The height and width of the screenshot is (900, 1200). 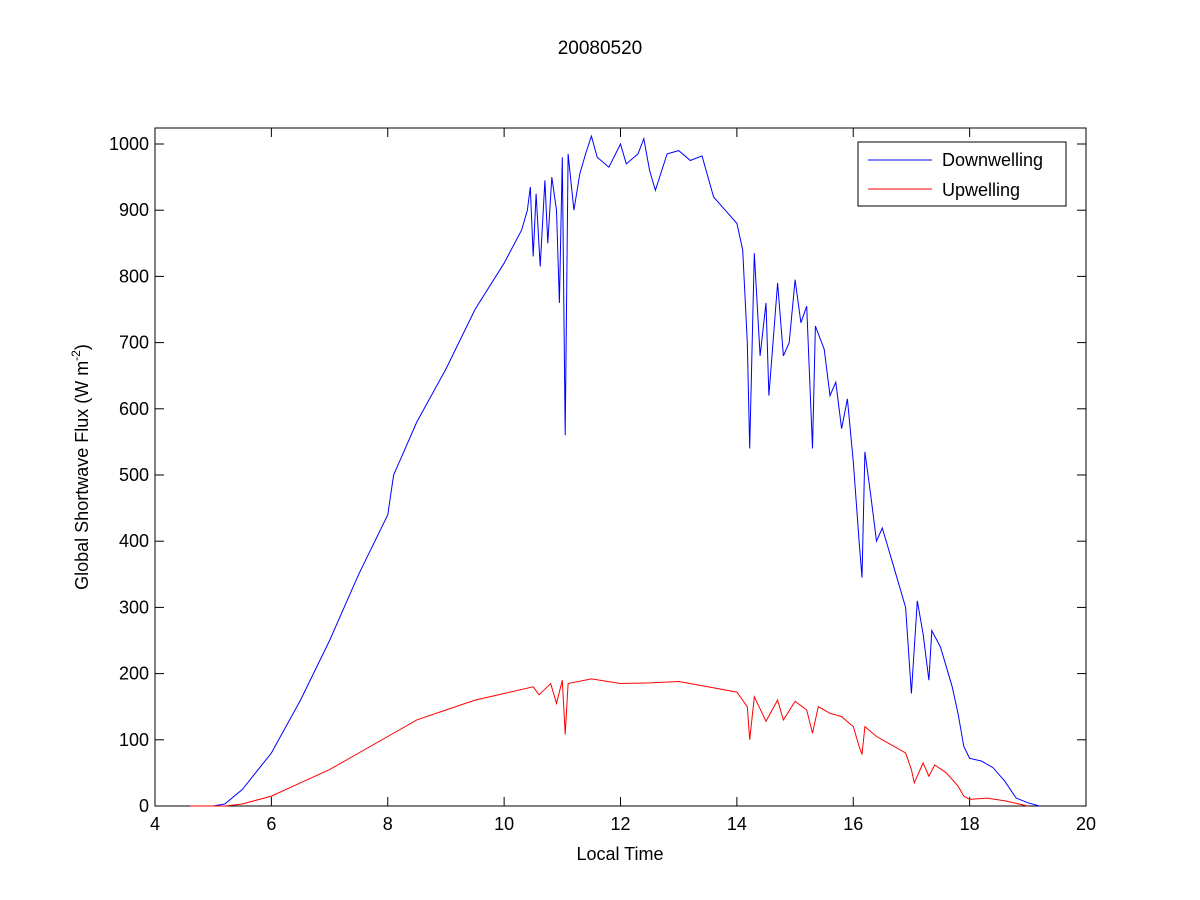 What do you see at coordinates (134, 740) in the screenshot?
I see `y-tick-label: 100` at bounding box center [134, 740].